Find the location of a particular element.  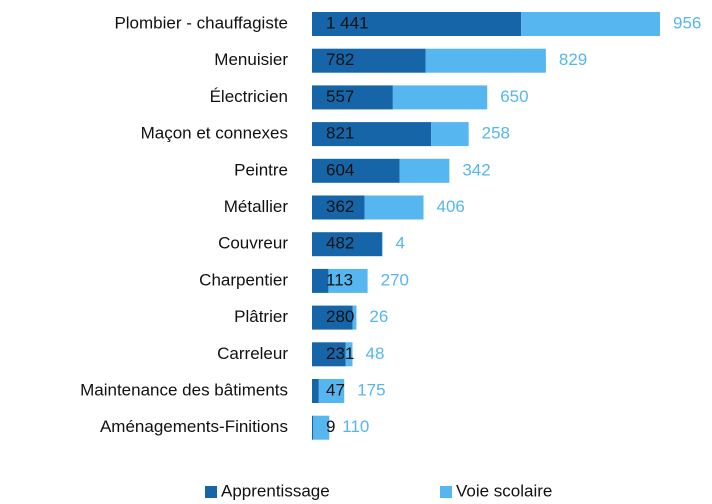

value-label: 782 is located at coordinates (340, 59).